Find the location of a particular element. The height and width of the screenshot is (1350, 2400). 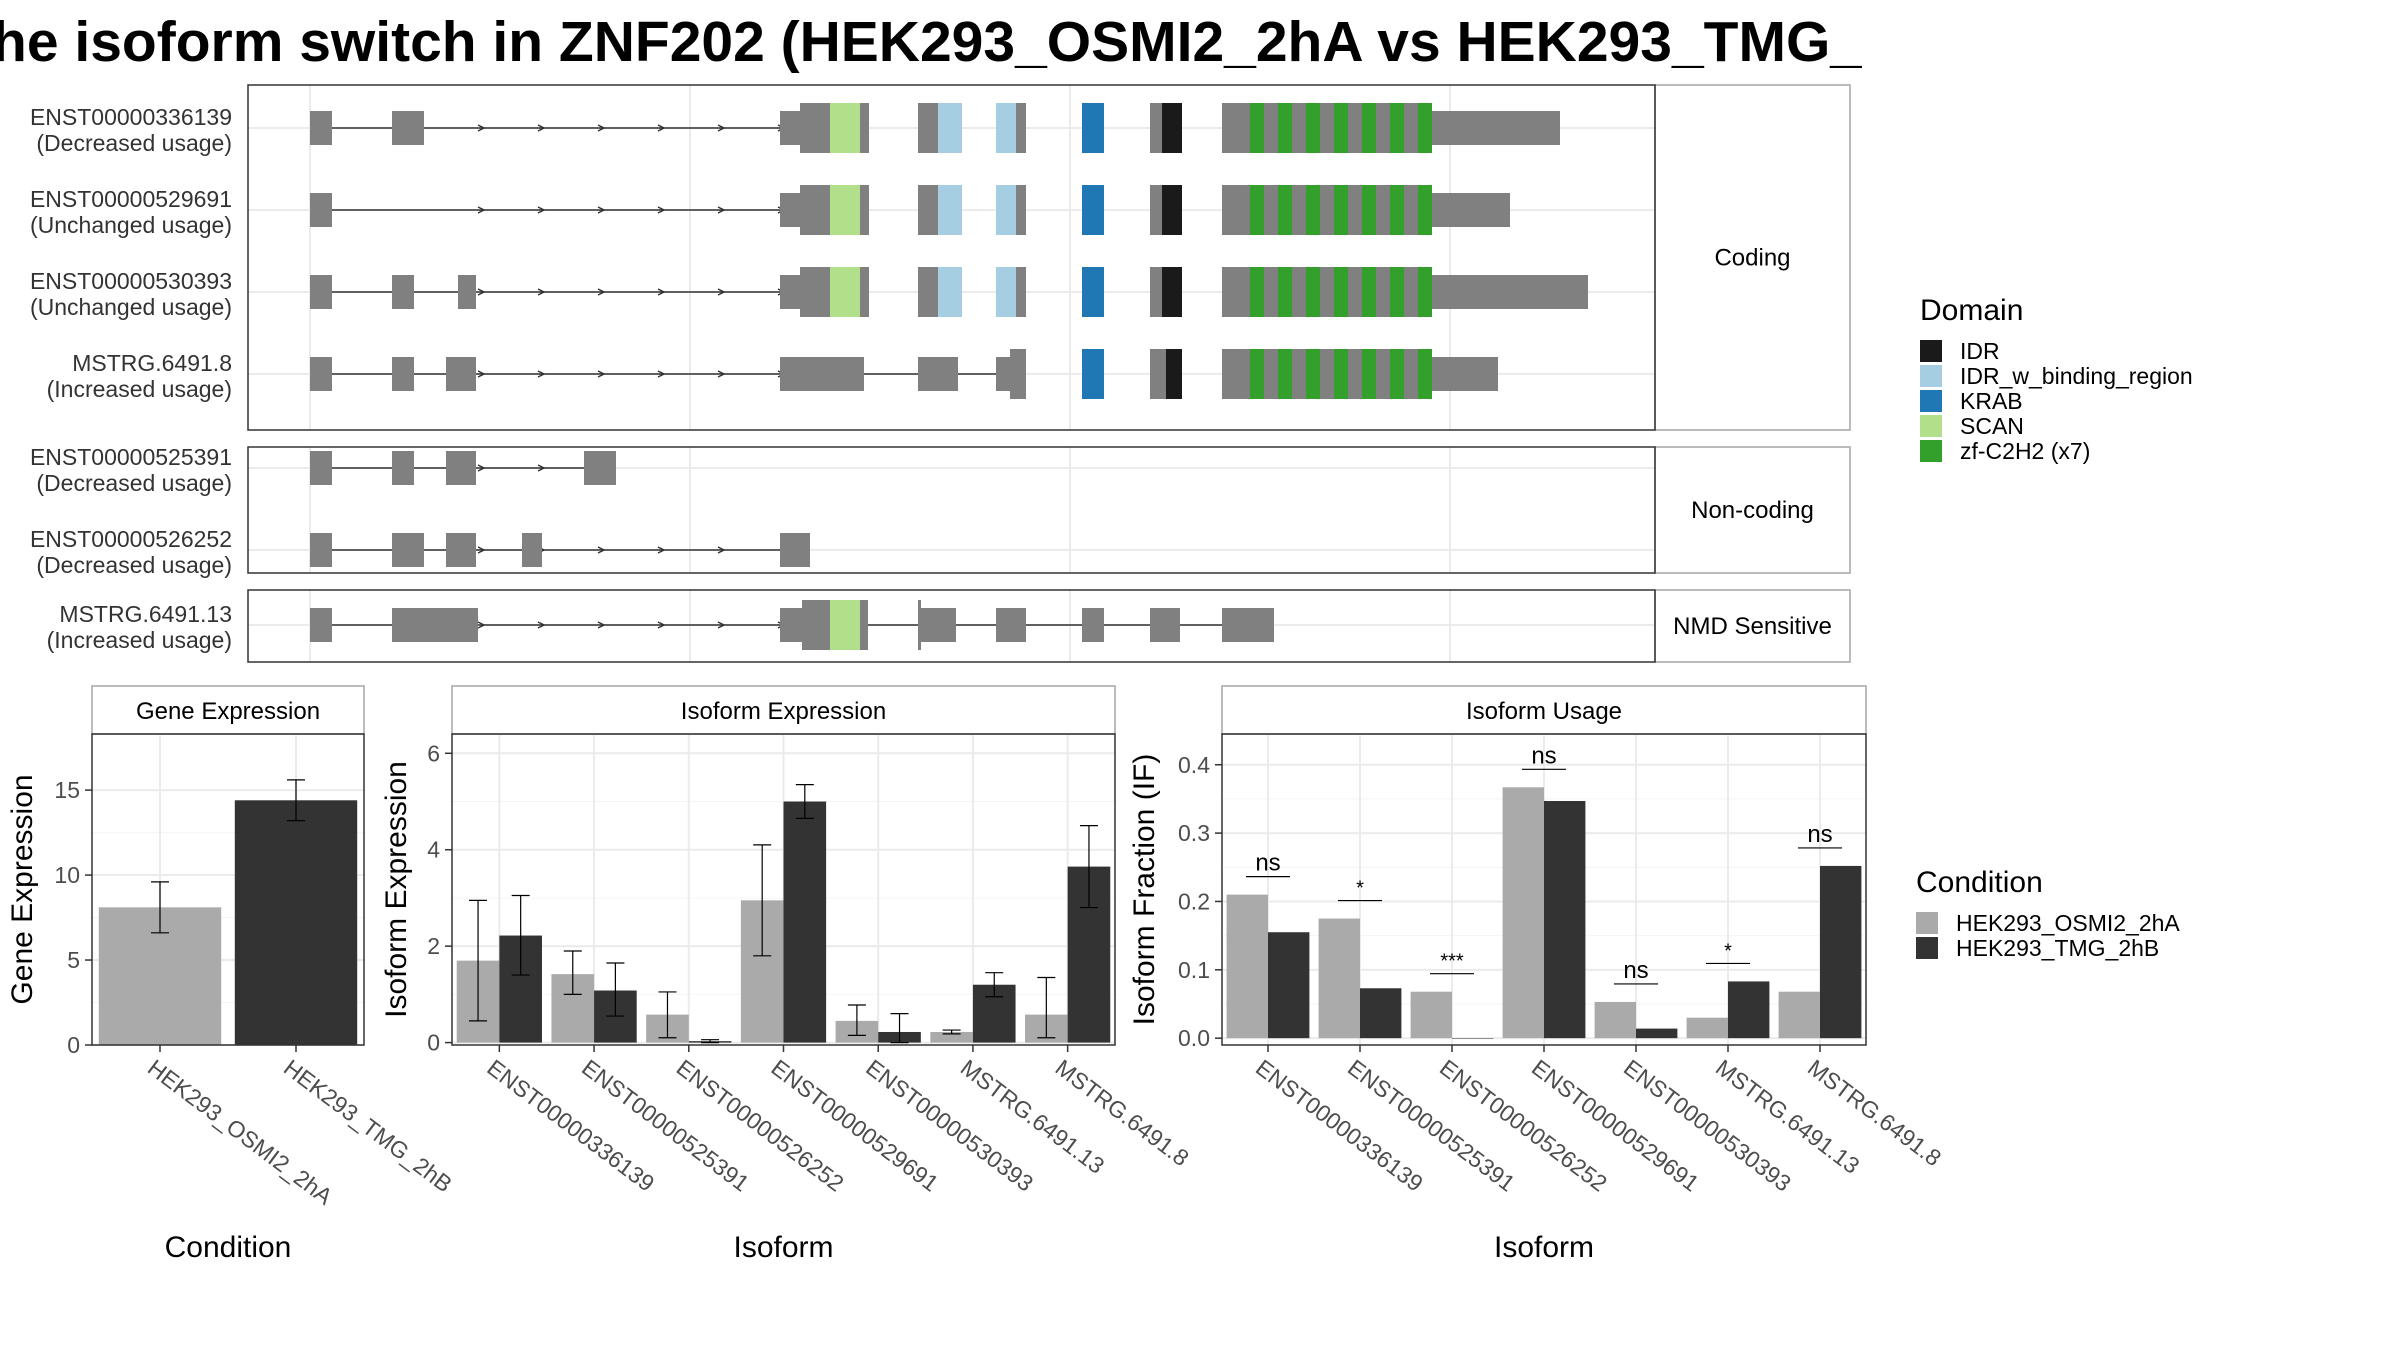

panel-border is located at coordinates (228, 889).